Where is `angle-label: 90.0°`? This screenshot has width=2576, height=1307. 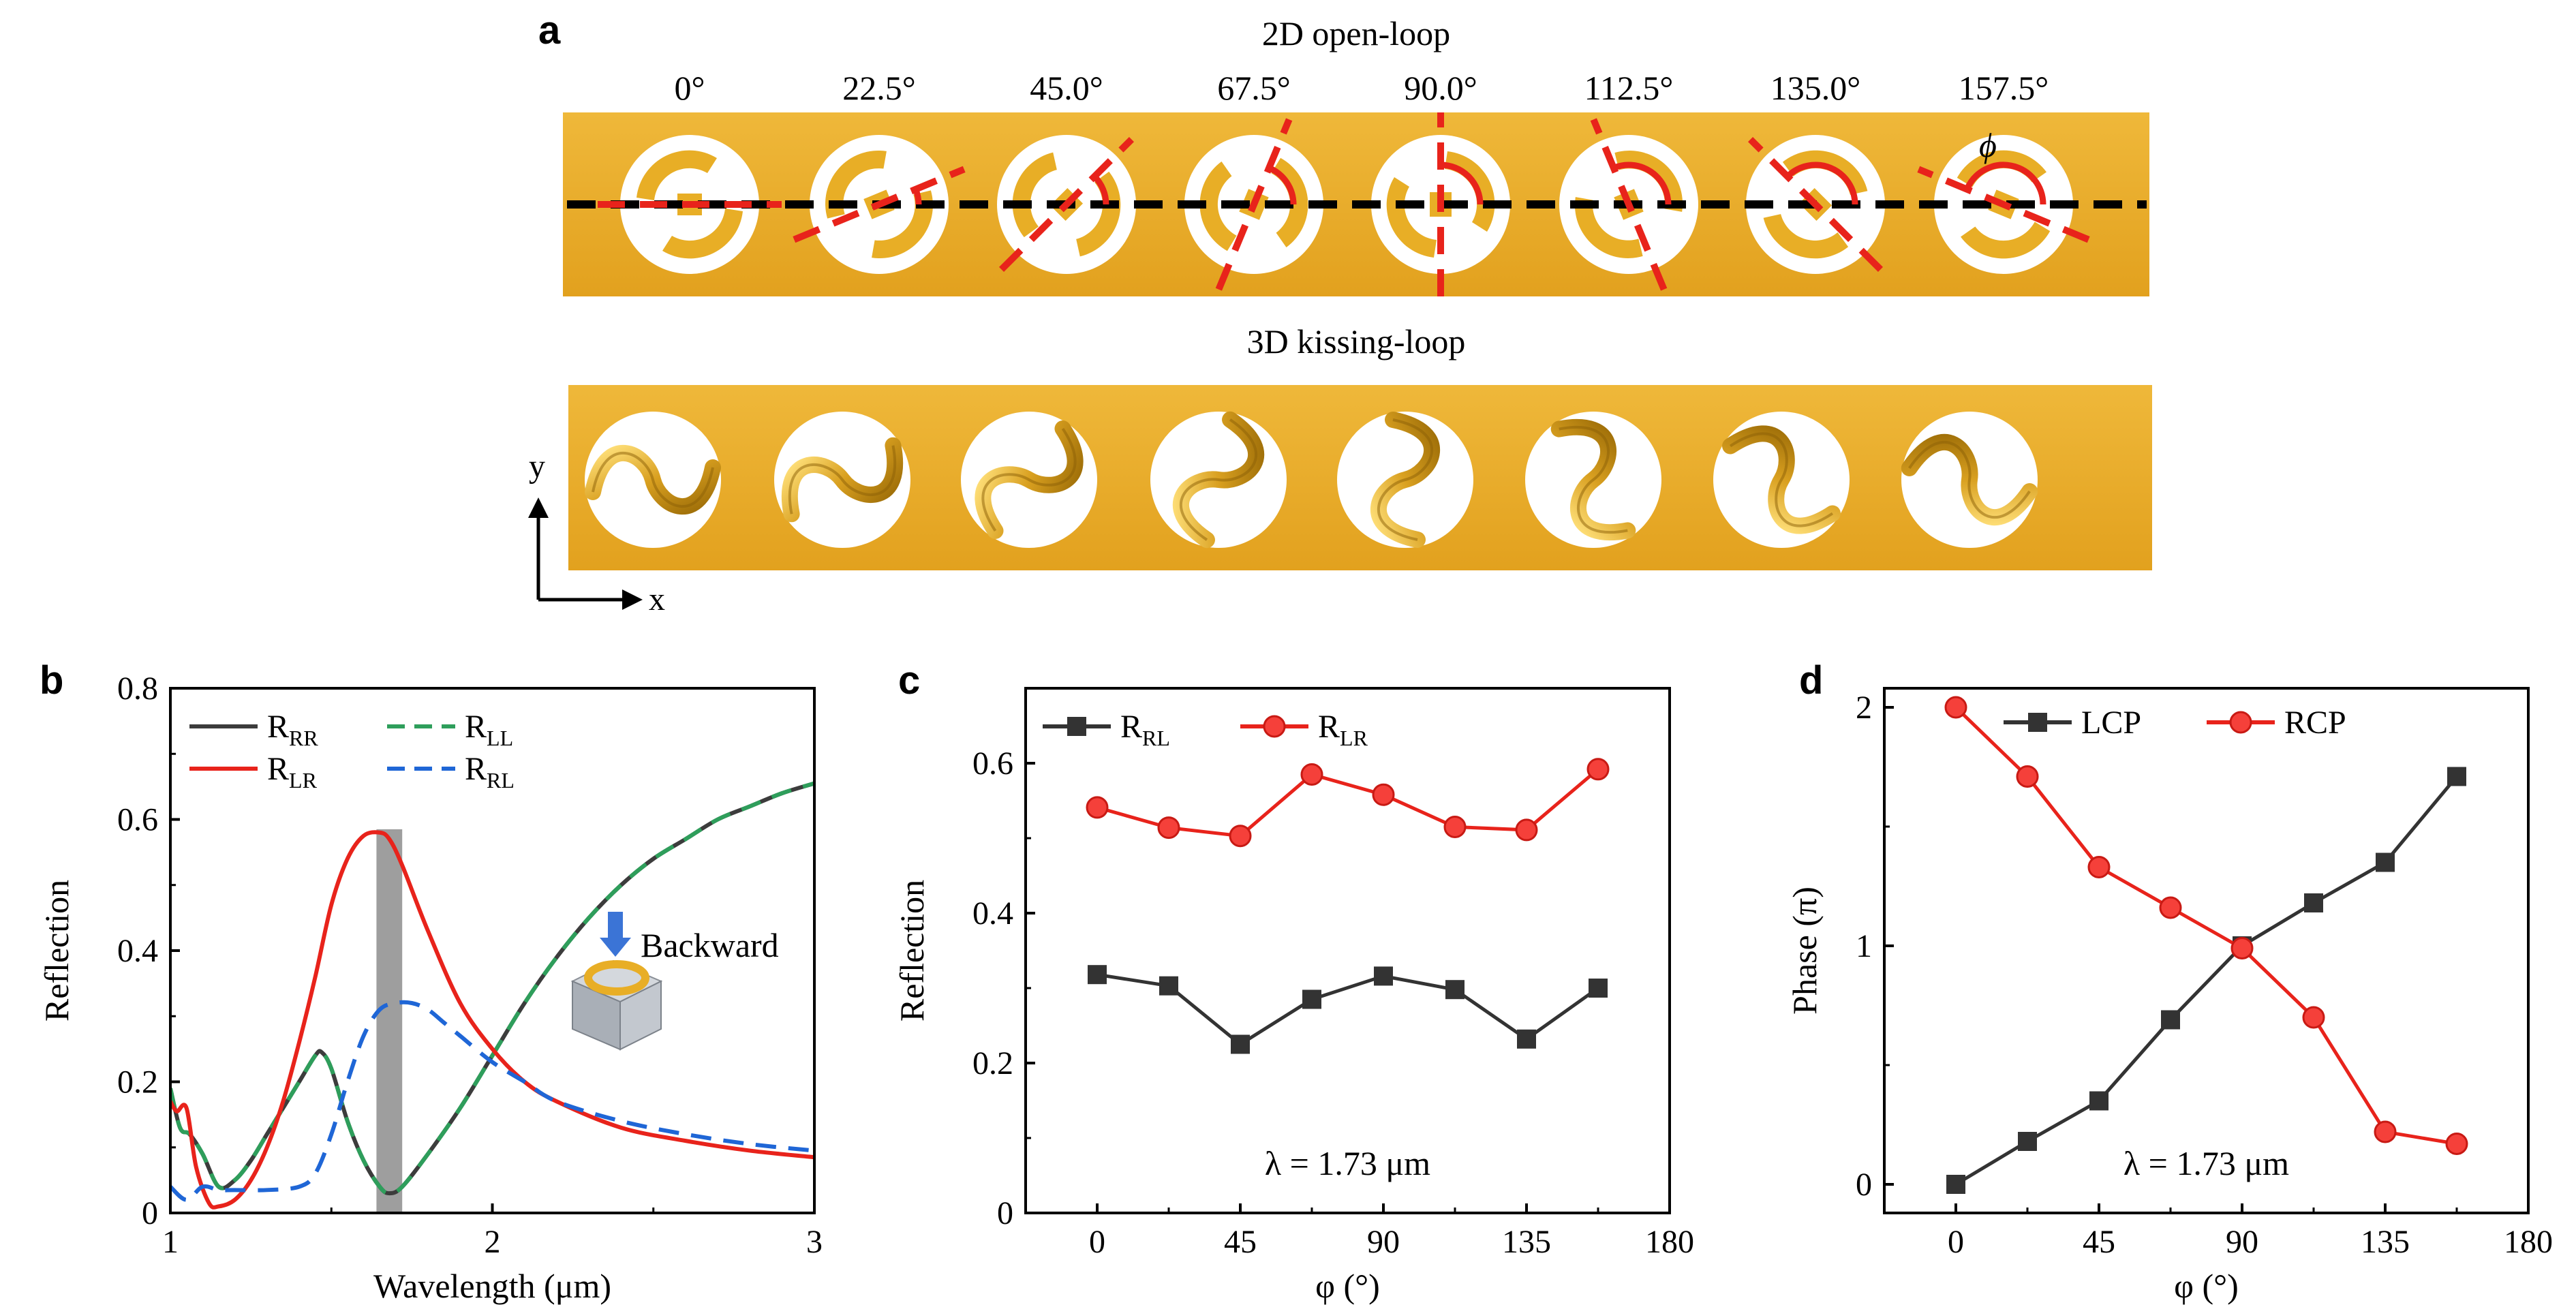 angle-label: 90.0° is located at coordinates (1440, 88).